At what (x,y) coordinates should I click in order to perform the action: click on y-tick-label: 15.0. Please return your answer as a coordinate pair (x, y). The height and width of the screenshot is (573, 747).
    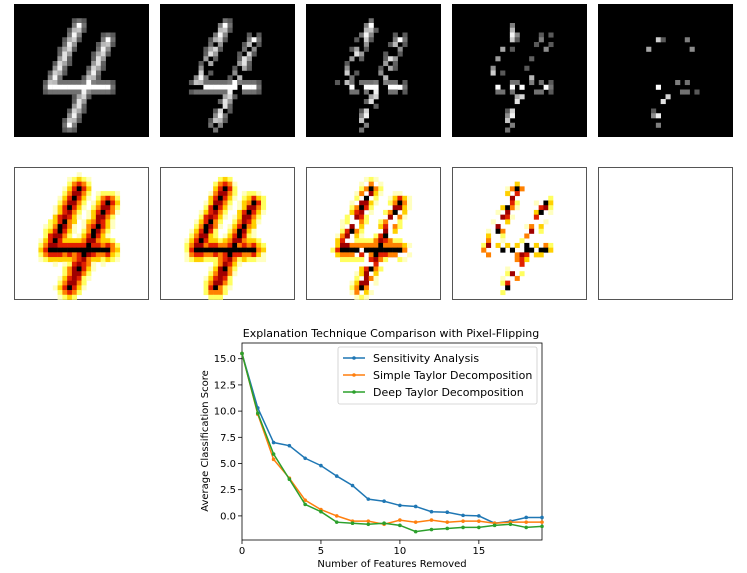
    Looking at the image, I should click on (225, 359).